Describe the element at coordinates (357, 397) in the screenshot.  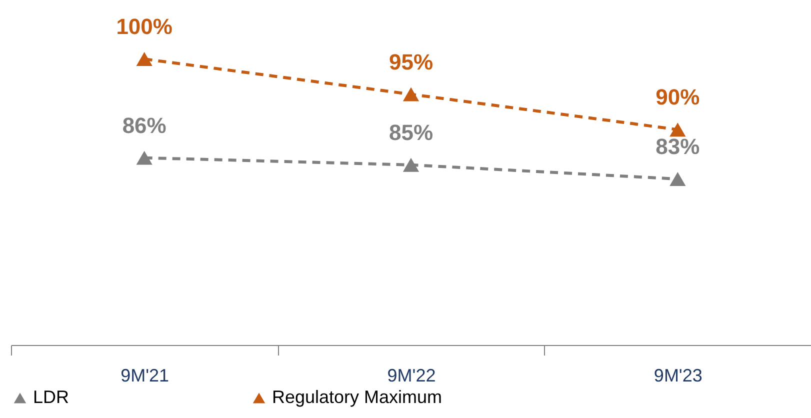
I see `legend-label: Regulatory Maximum` at that location.